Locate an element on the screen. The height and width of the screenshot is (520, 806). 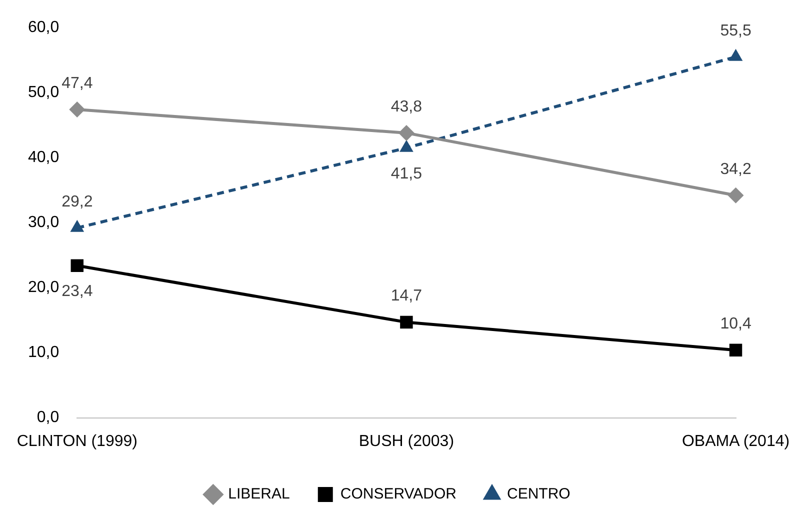
data-label: 47,4 is located at coordinates (77, 83).